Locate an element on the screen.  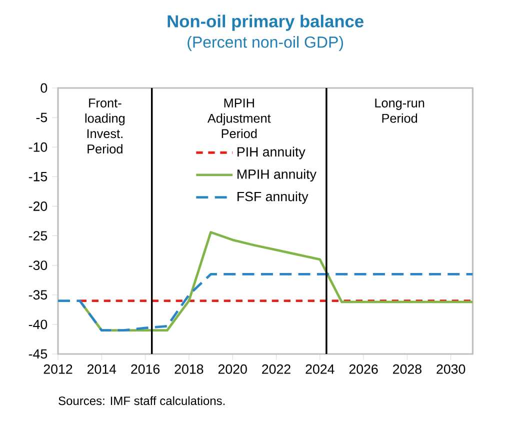
legend-label: MPIH annuity is located at coordinates (277, 175).